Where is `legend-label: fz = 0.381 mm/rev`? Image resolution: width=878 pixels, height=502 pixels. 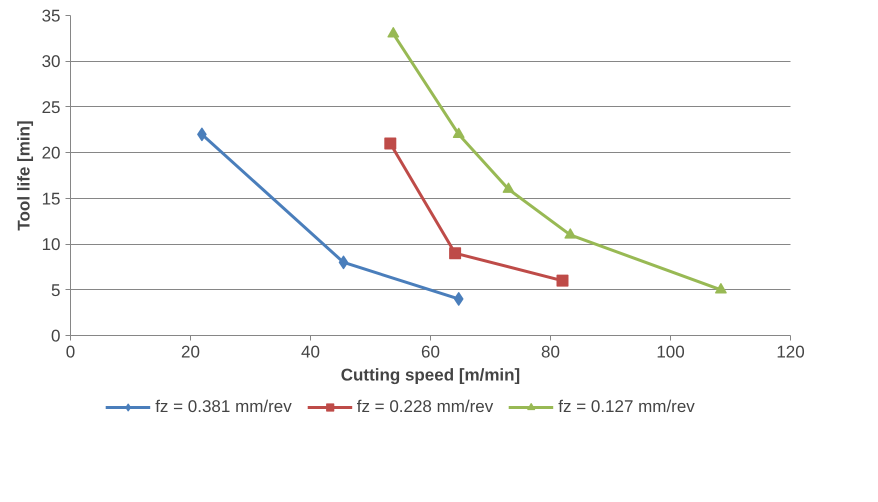
legend-label: fz = 0.381 mm/rev is located at coordinates (223, 407).